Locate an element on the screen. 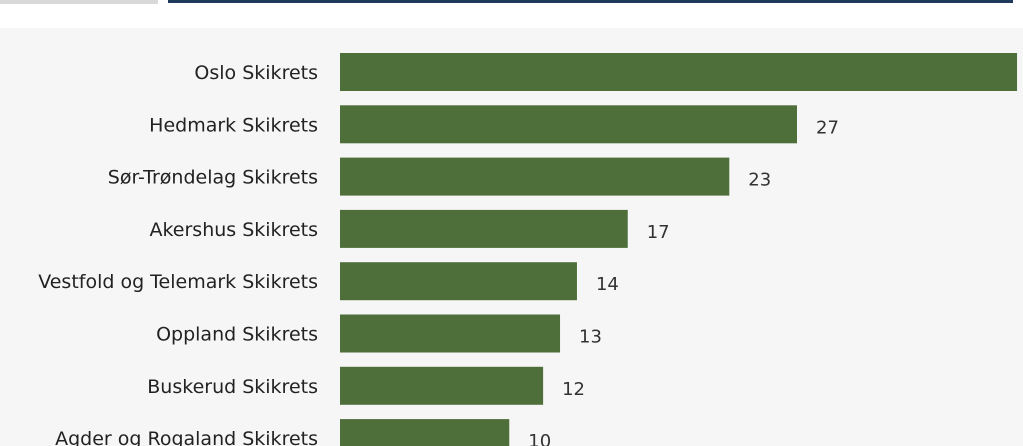 This screenshot has width=1023, height=446. value-label-8: 10 is located at coordinates (539, 438).